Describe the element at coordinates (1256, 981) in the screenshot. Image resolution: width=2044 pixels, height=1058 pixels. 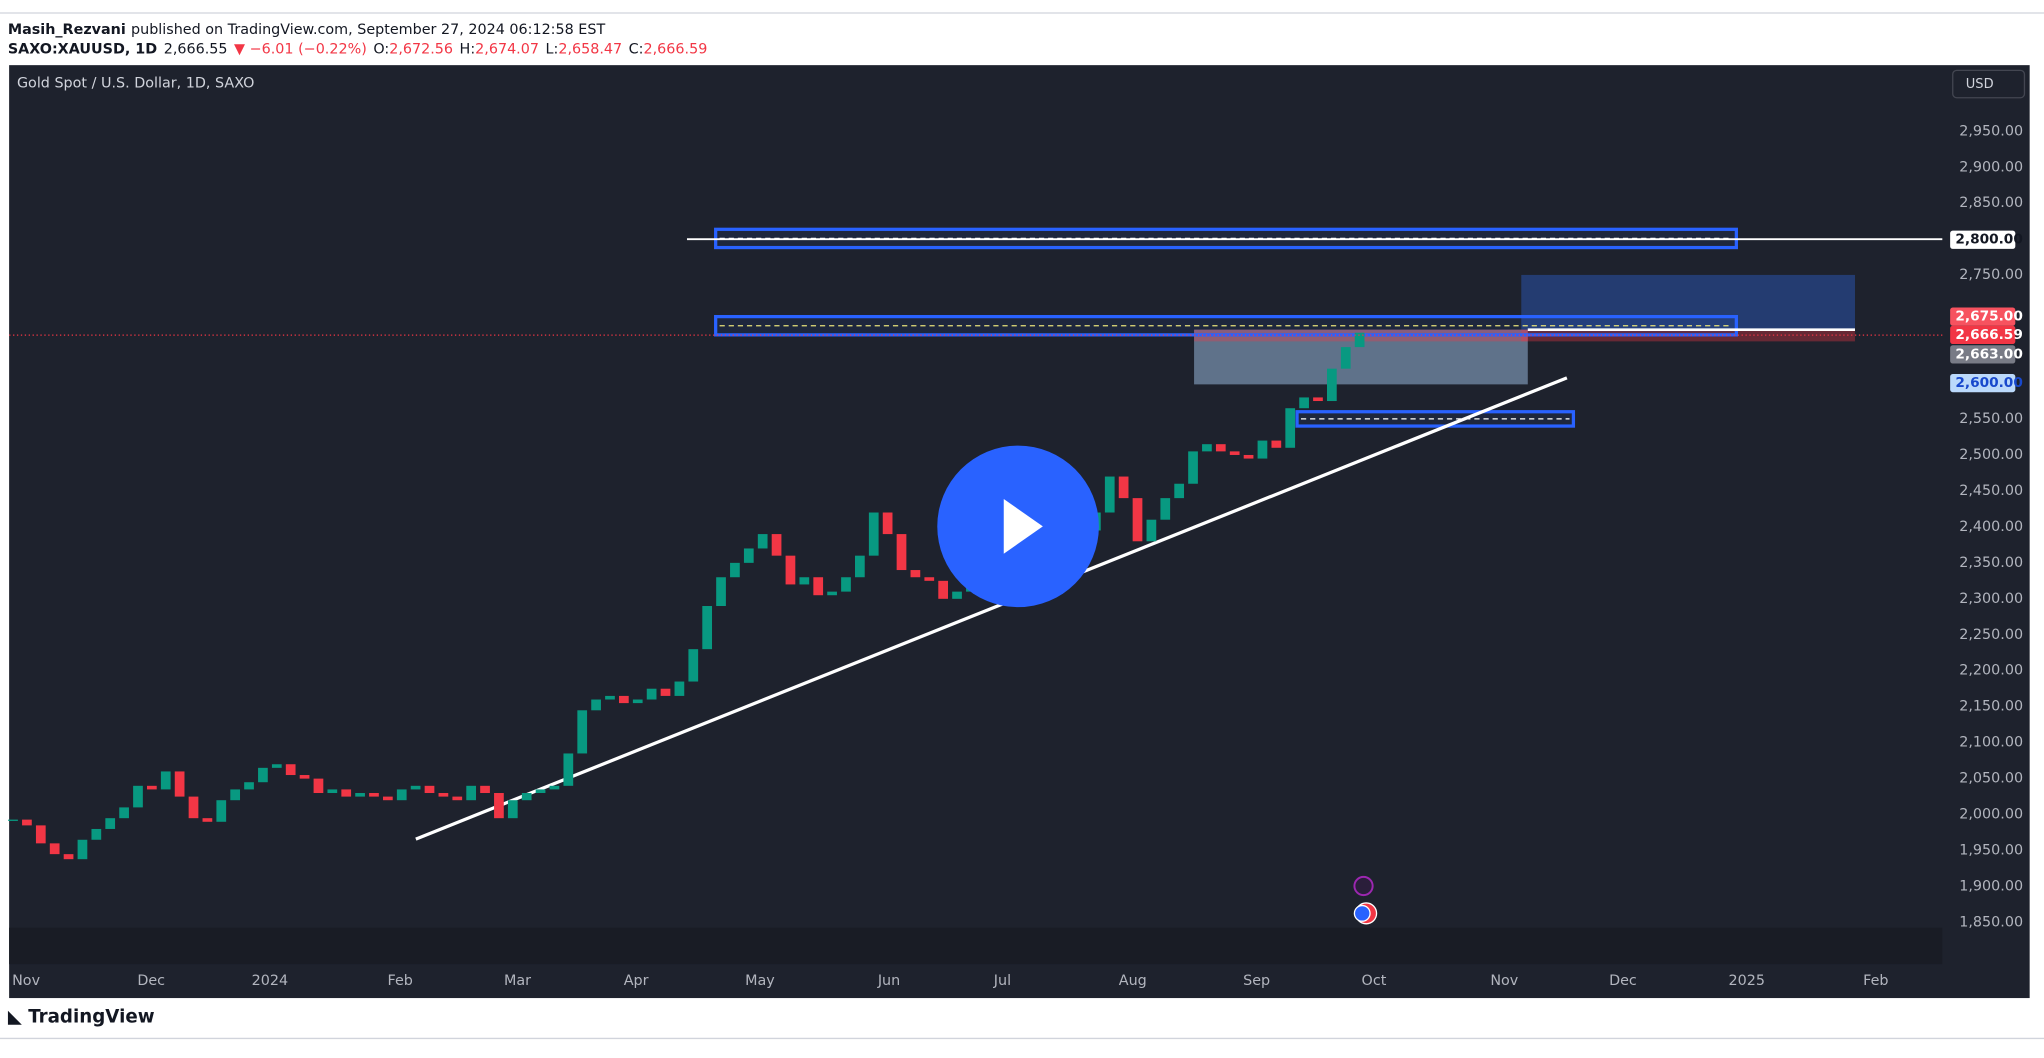
I see `x-tick-label: Sep` at that location.